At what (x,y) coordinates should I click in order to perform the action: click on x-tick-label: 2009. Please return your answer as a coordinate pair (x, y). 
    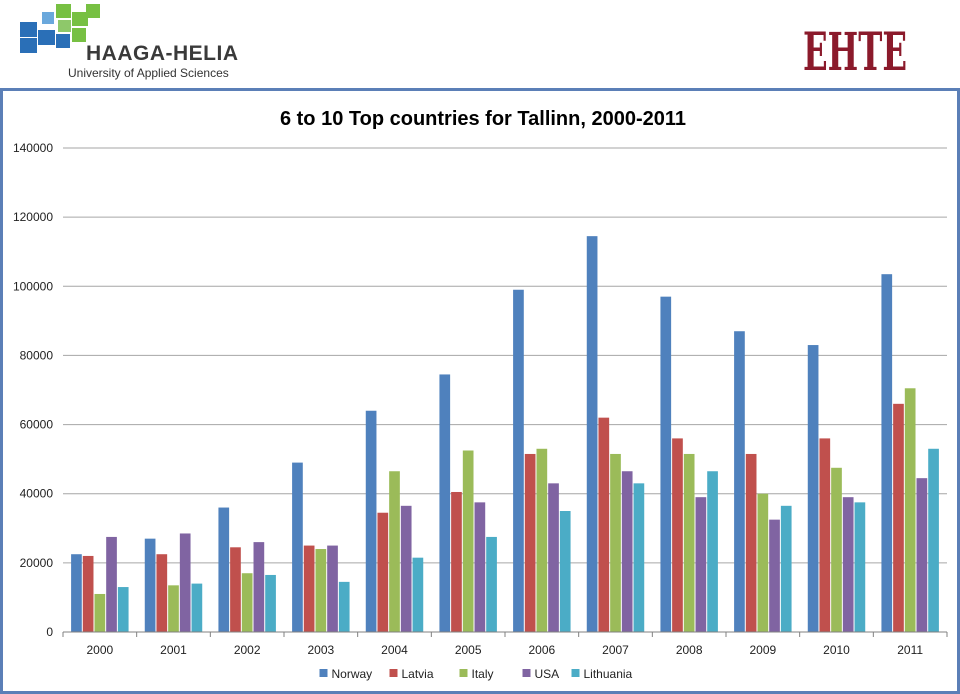
    Looking at the image, I should click on (762, 650).